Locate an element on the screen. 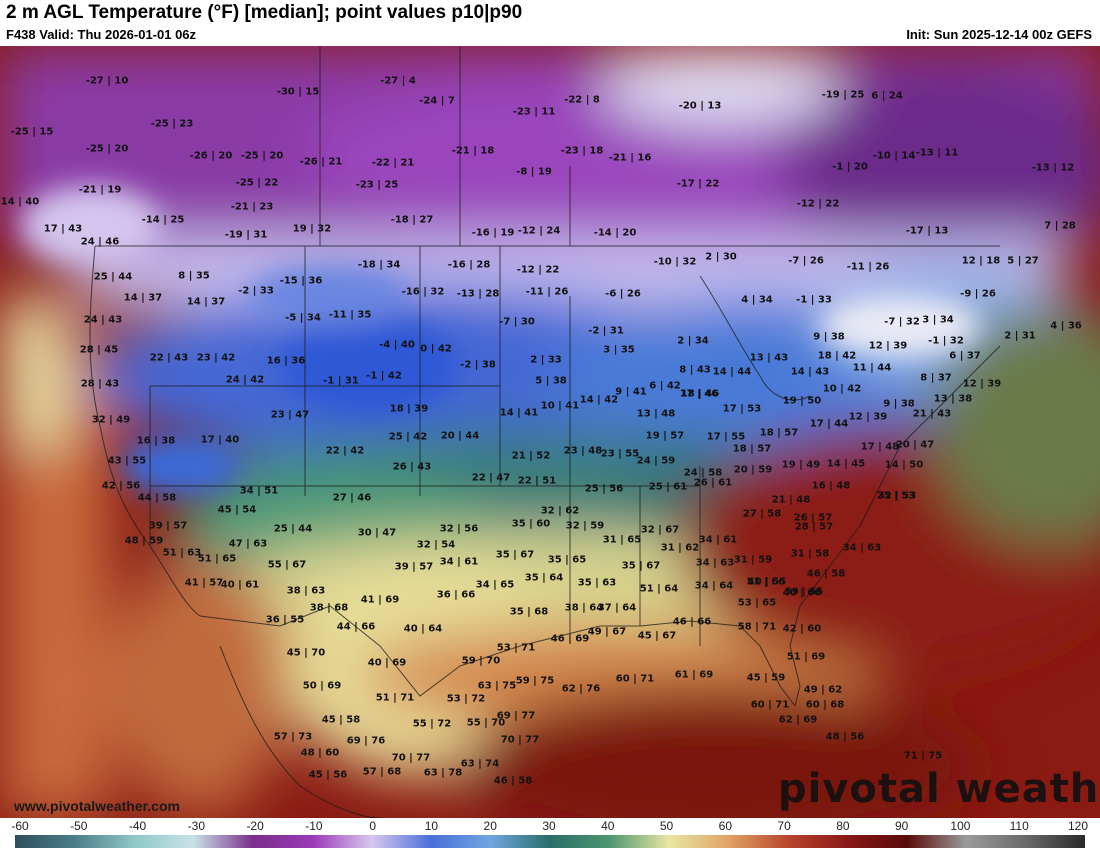  point-value: 48 | 59 is located at coordinates (144, 541).